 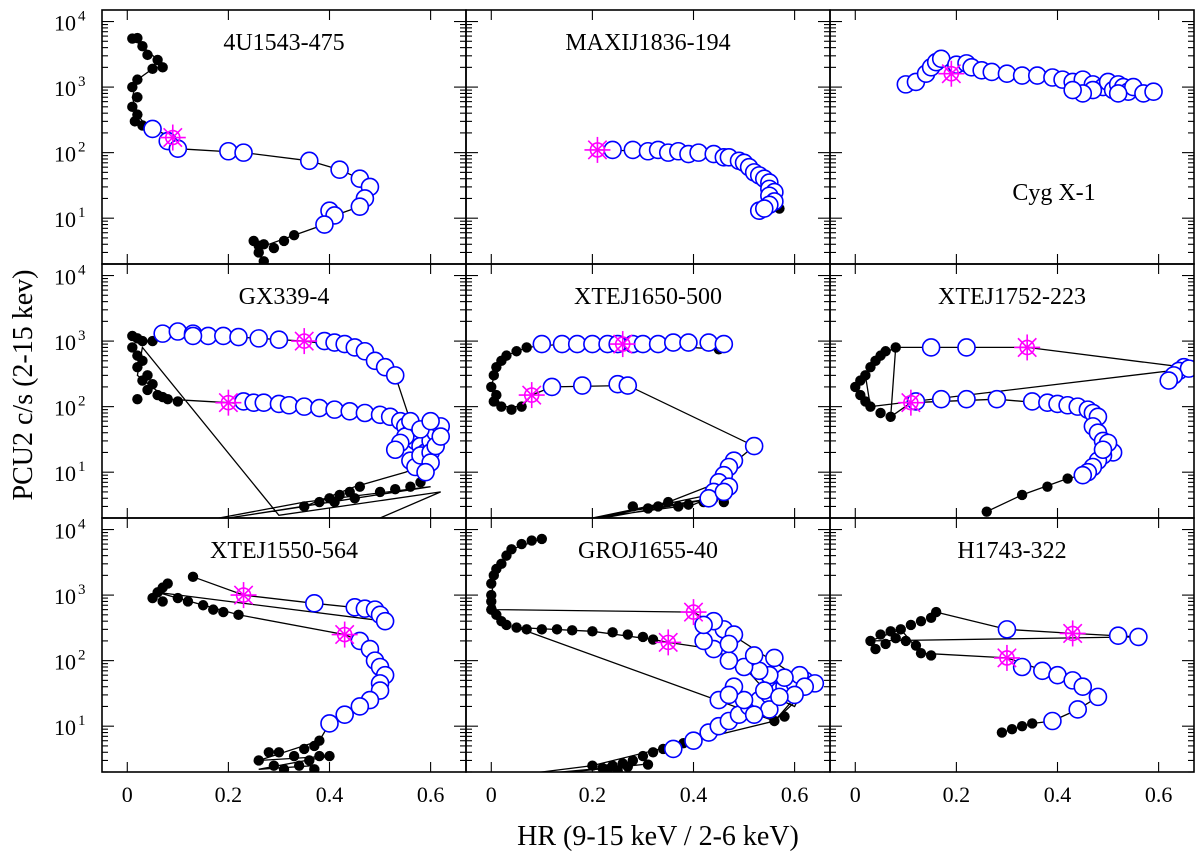 What do you see at coordinates (1011, 551) in the screenshot?
I see `panel-title: H1743-322` at bounding box center [1011, 551].